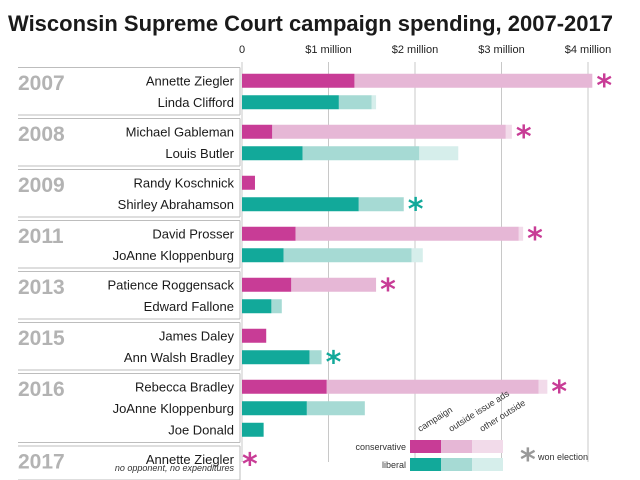 The height and width of the screenshot is (480, 640). Describe the element at coordinates (41, 338) in the screenshot. I see `year-label: 2015` at that location.